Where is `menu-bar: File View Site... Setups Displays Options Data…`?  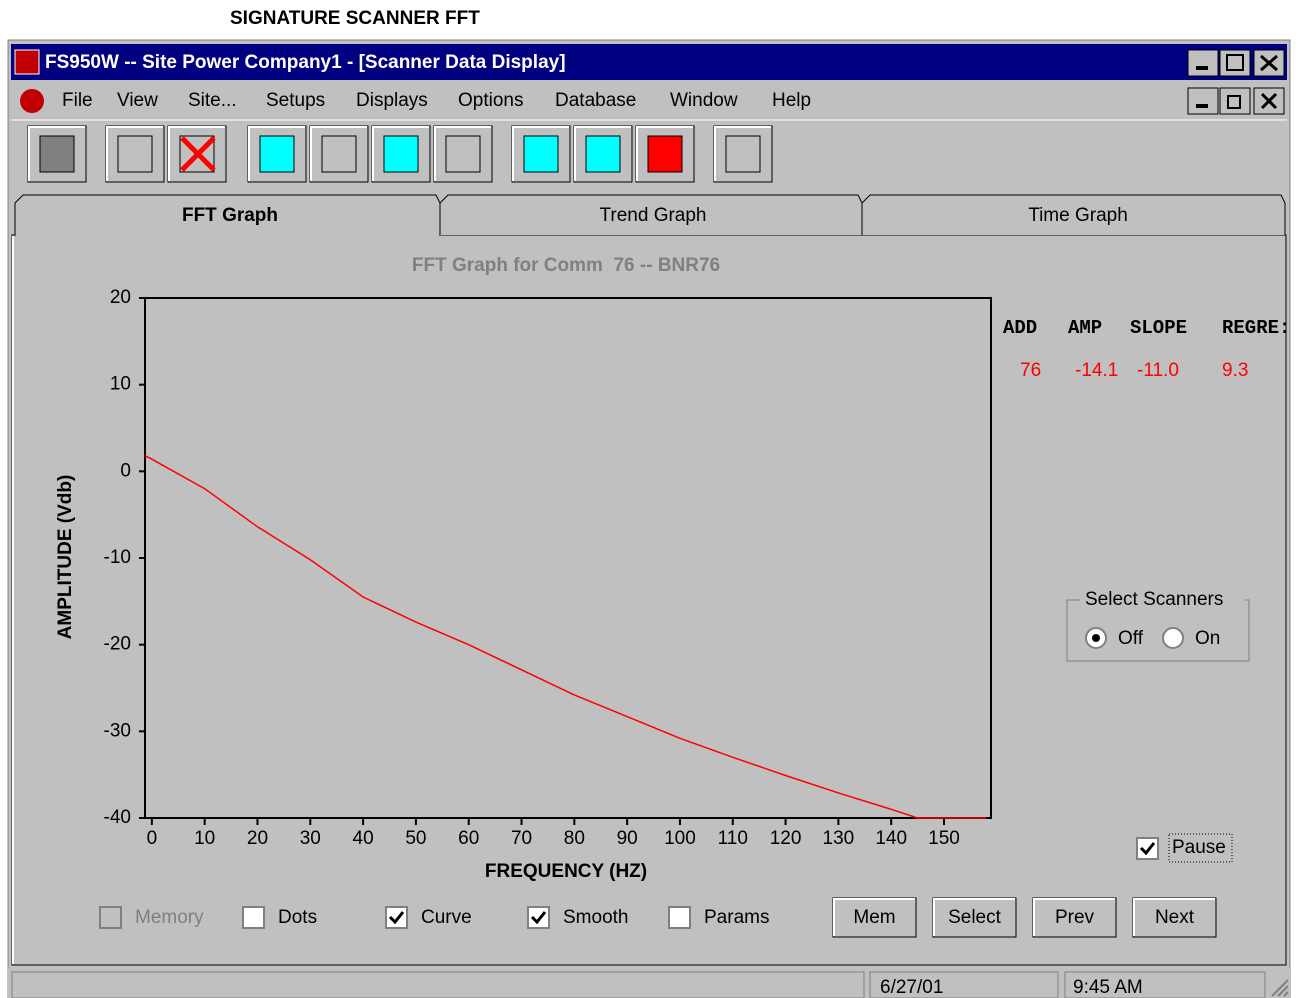 menu-bar: File View Site... Setups Displays Options Data… is located at coordinates (652, 101).